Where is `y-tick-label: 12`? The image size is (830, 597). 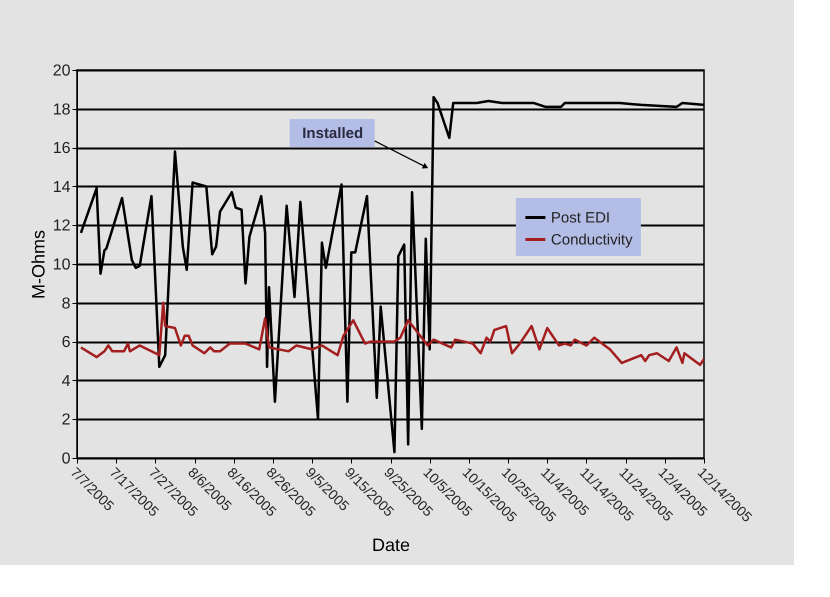
y-tick-label: 12 is located at coordinates (61, 226).